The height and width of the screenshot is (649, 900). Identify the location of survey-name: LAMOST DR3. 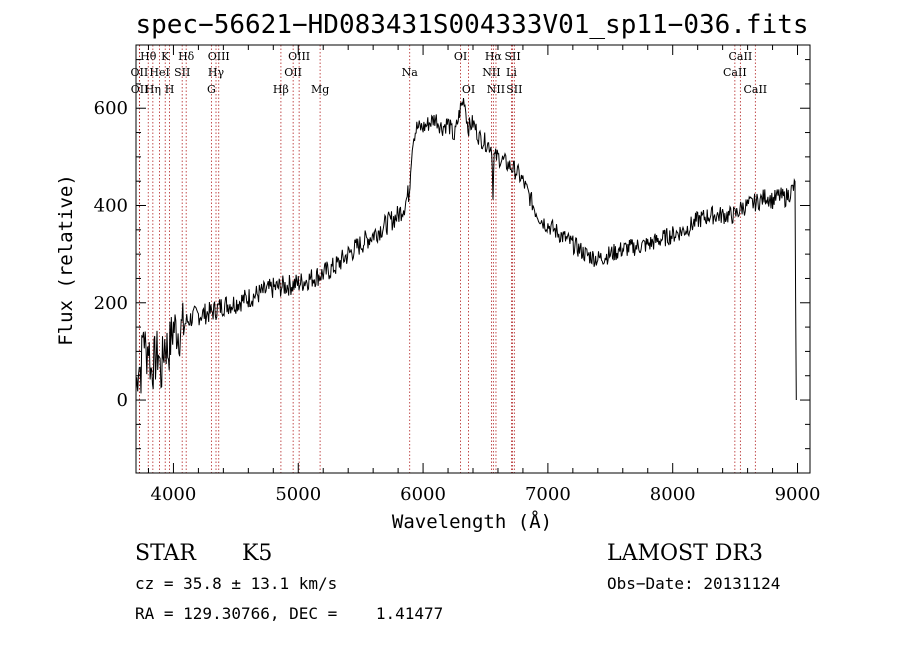
(685, 553).